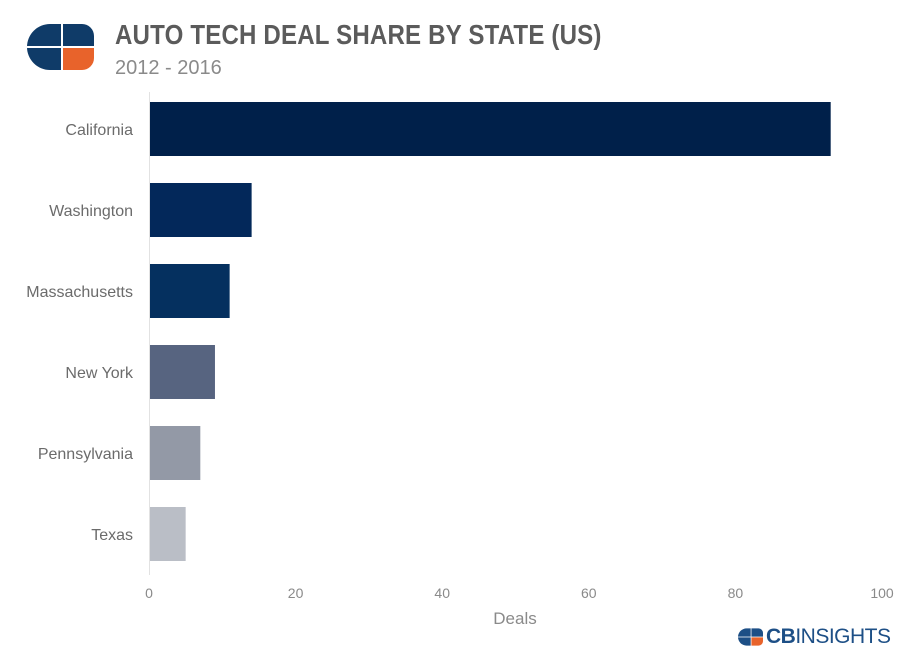 The height and width of the screenshot is (661, 909). I want to click on brand-light: INSIGHTS, so click(843, 636).